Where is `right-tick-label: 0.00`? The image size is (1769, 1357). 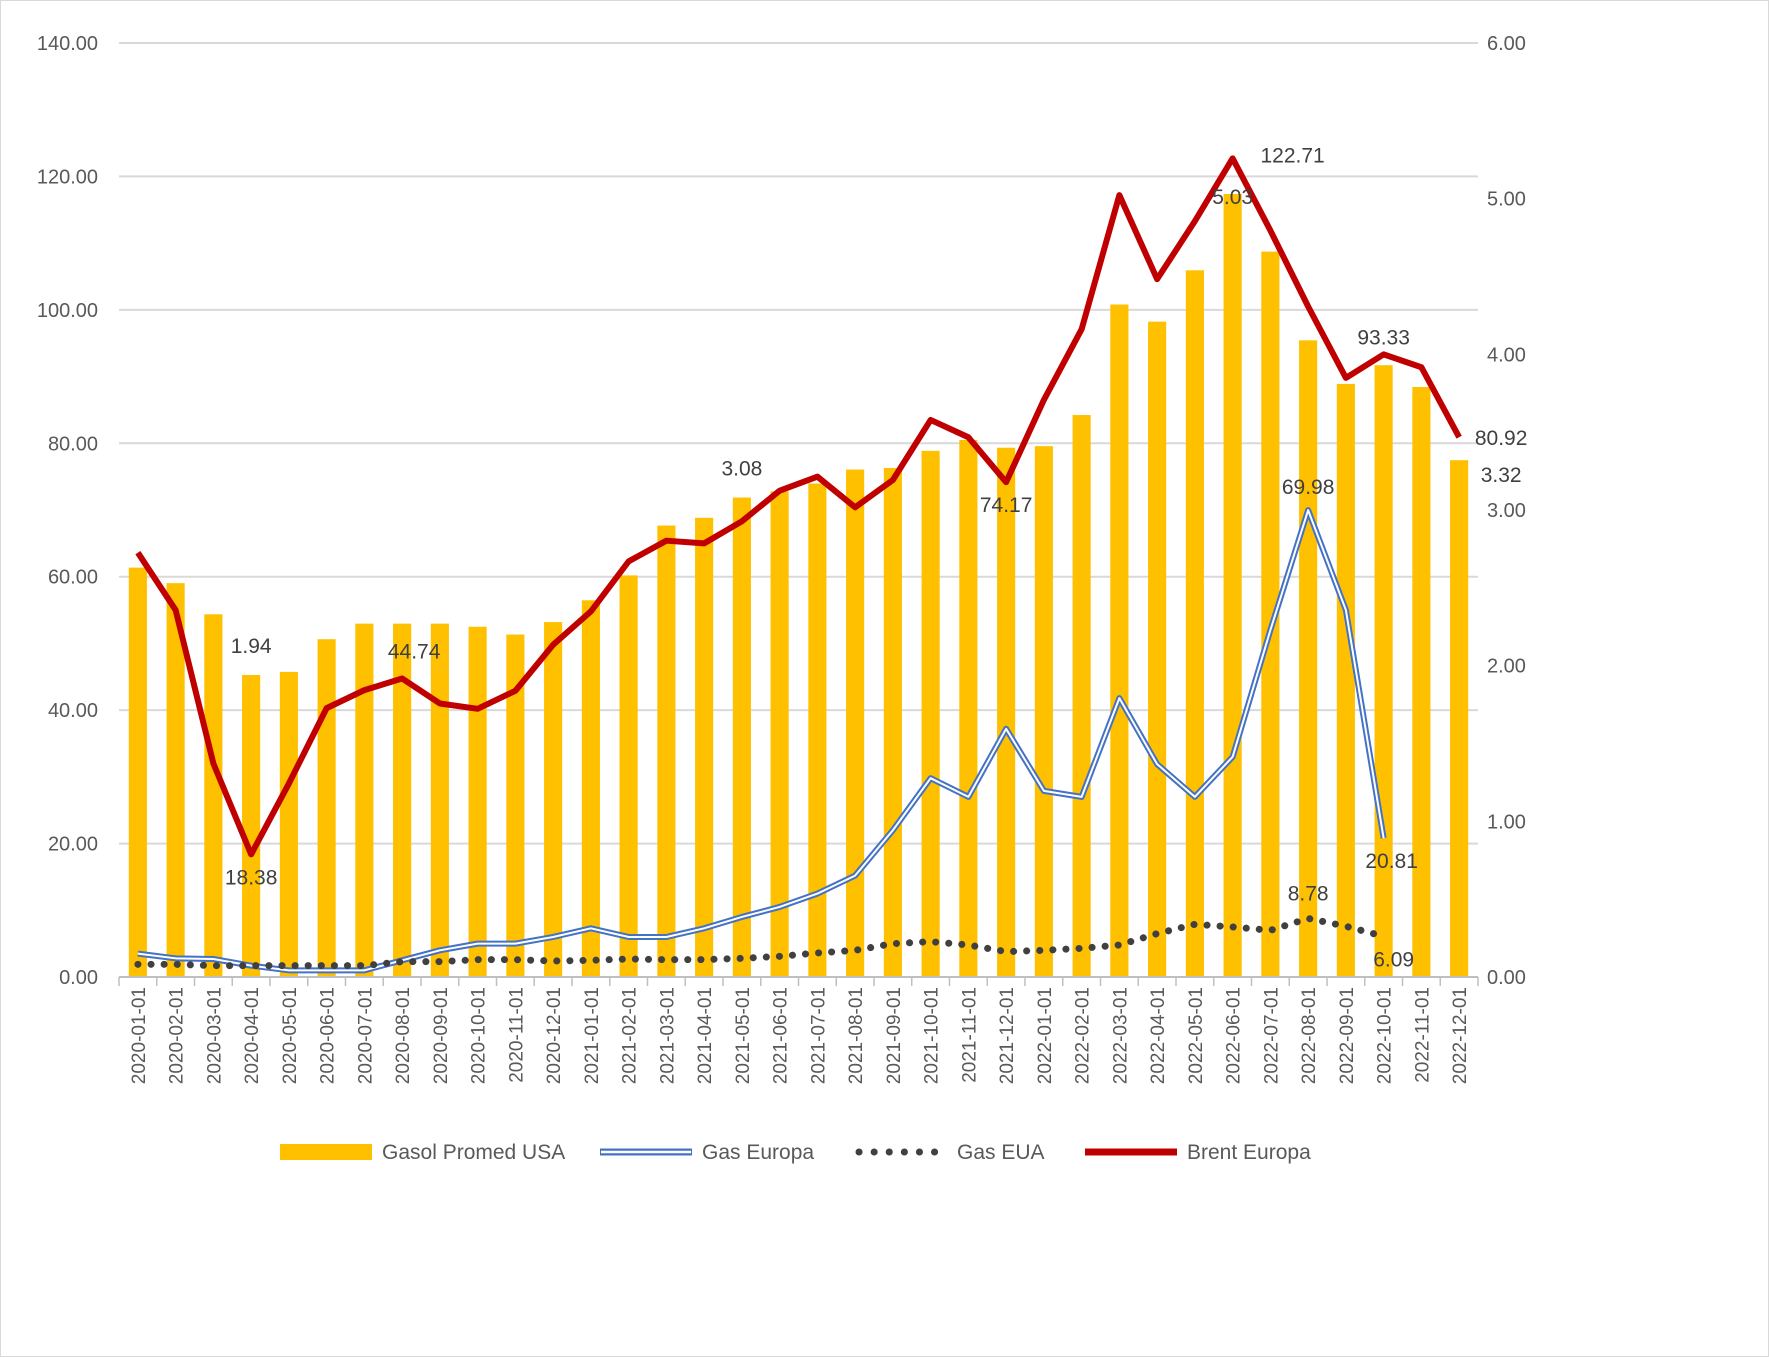
right-tick-label: 0.00 is located at coordinates (1506, 978).